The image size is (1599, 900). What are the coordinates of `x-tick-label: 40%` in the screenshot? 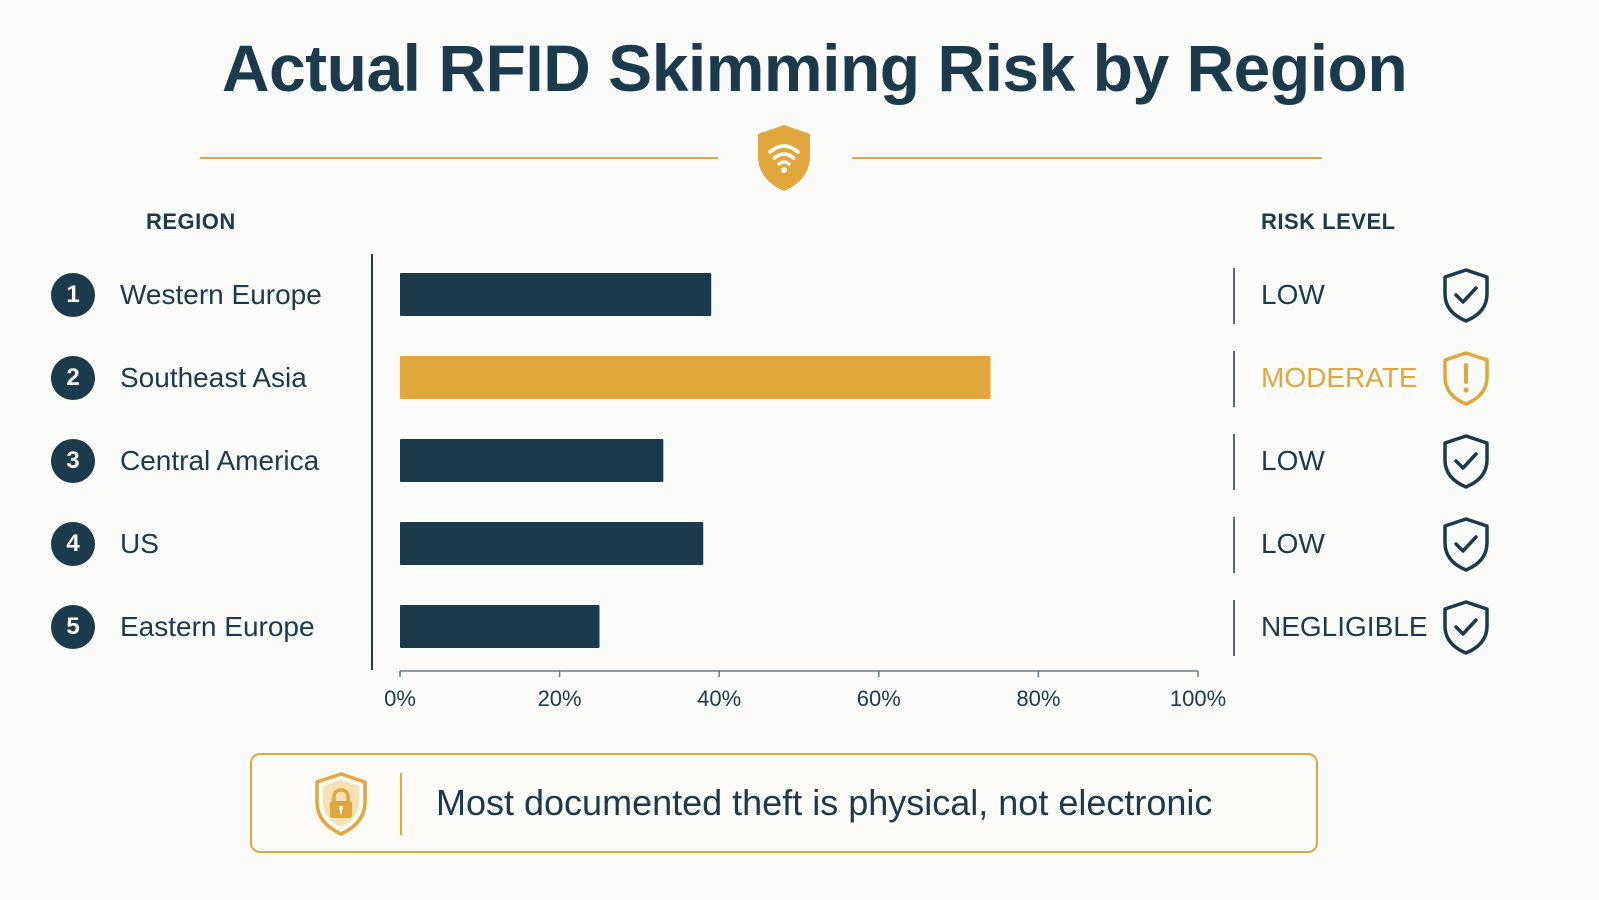 It's located at (719, 698).